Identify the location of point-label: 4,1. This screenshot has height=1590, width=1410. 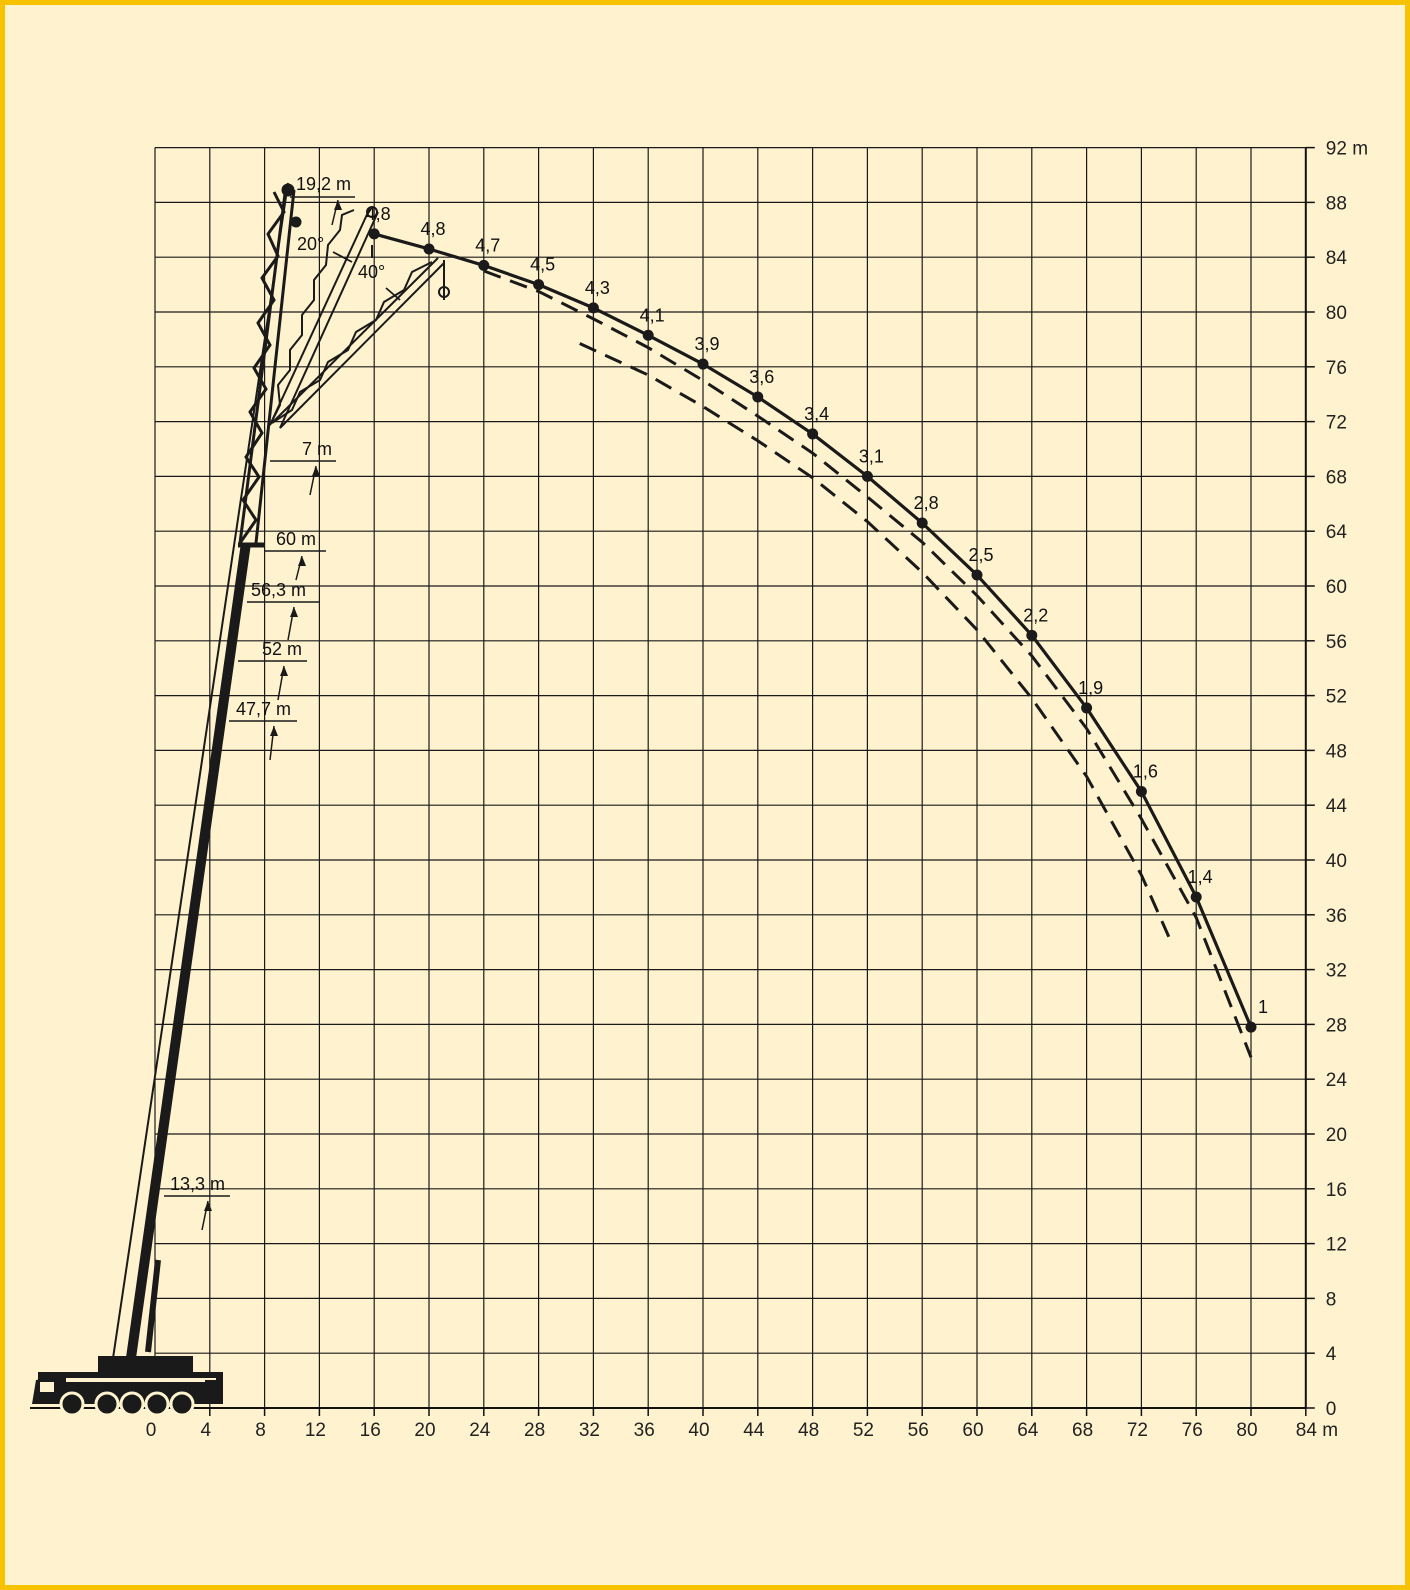
(652, 315).